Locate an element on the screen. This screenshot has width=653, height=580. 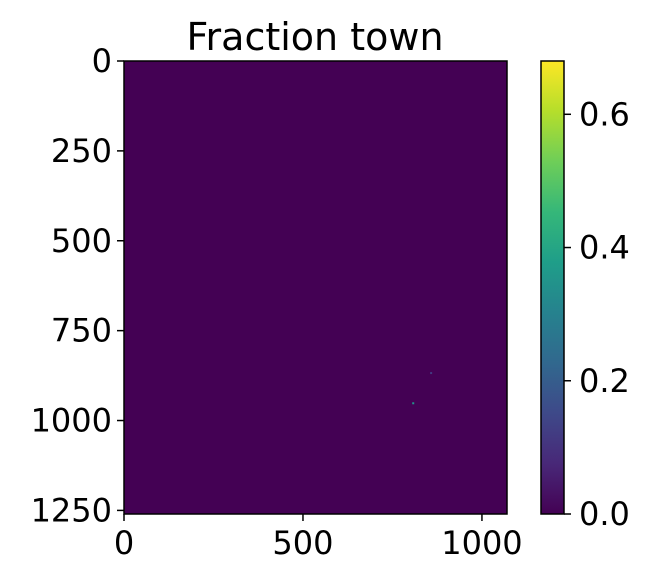
x-tick-label: 500 is located at coordinates (302, 543).